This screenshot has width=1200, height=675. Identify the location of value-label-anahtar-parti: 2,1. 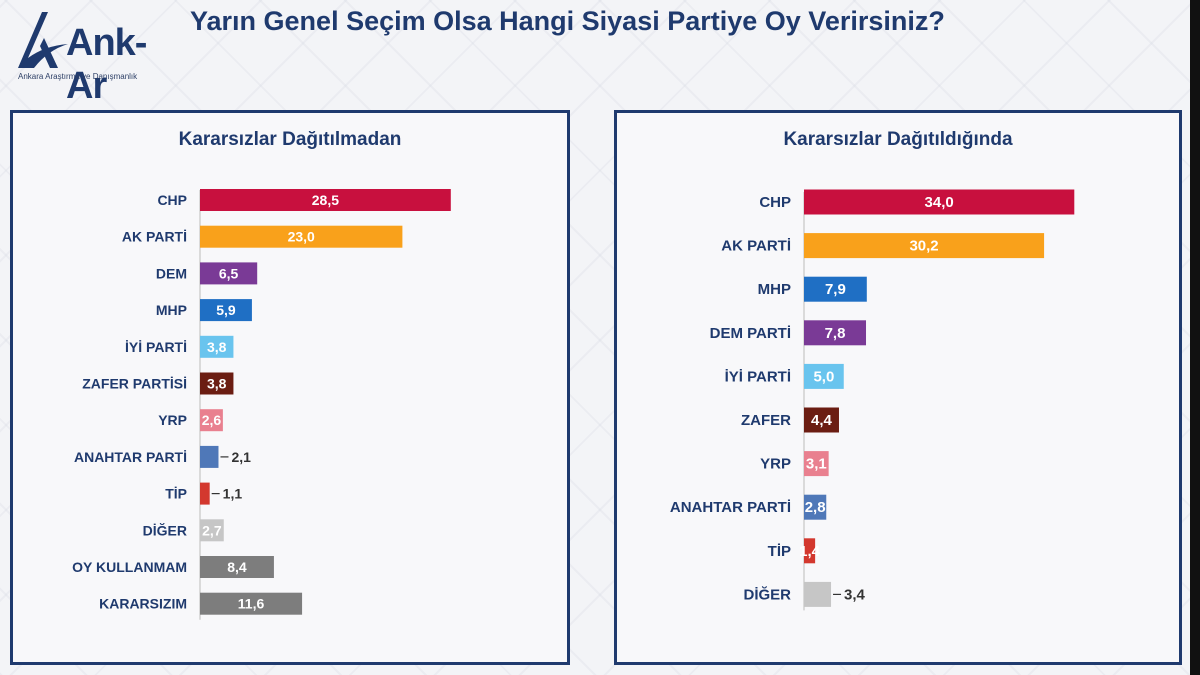
(241, 457).